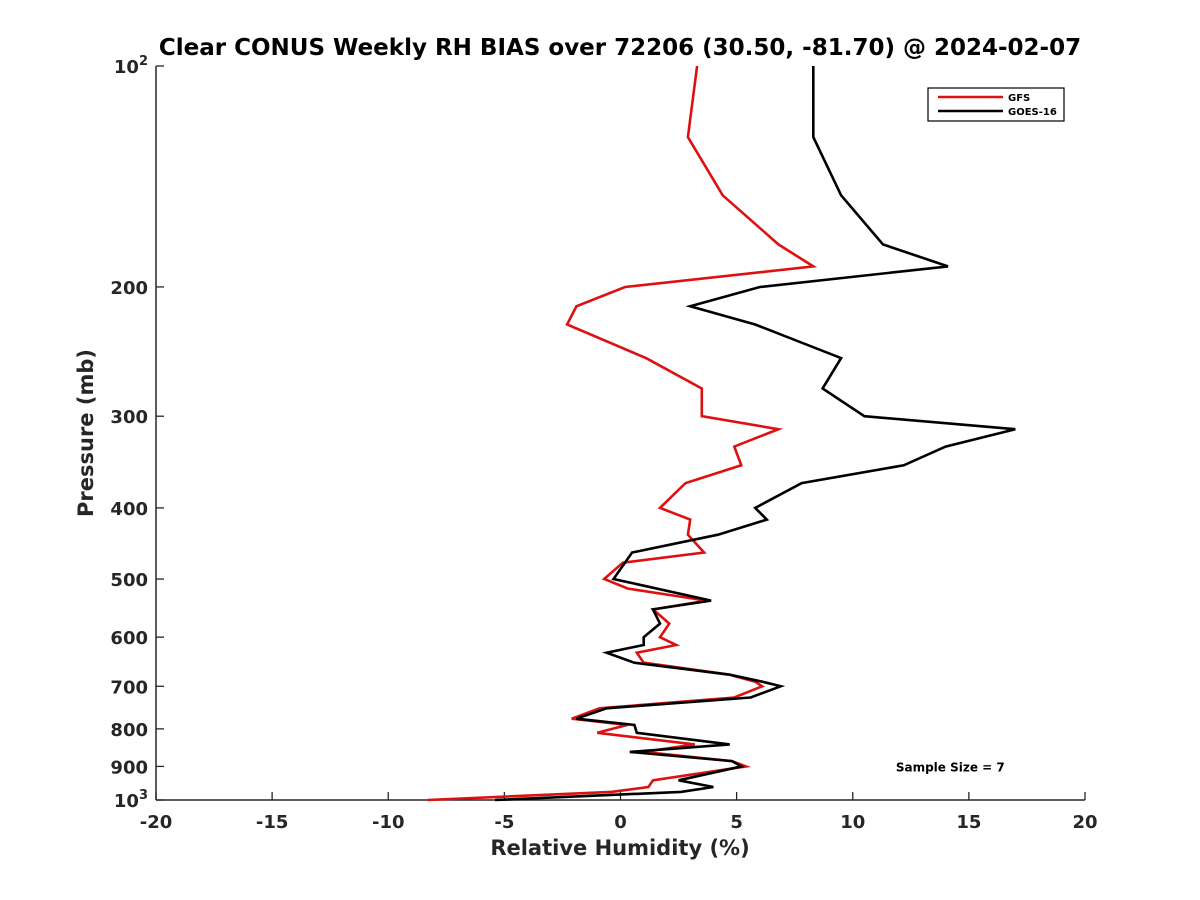 Image resolution: width=1200 pixels, height=900 pixels. I want to click on y-tick-label: 900, so click(129, 767).